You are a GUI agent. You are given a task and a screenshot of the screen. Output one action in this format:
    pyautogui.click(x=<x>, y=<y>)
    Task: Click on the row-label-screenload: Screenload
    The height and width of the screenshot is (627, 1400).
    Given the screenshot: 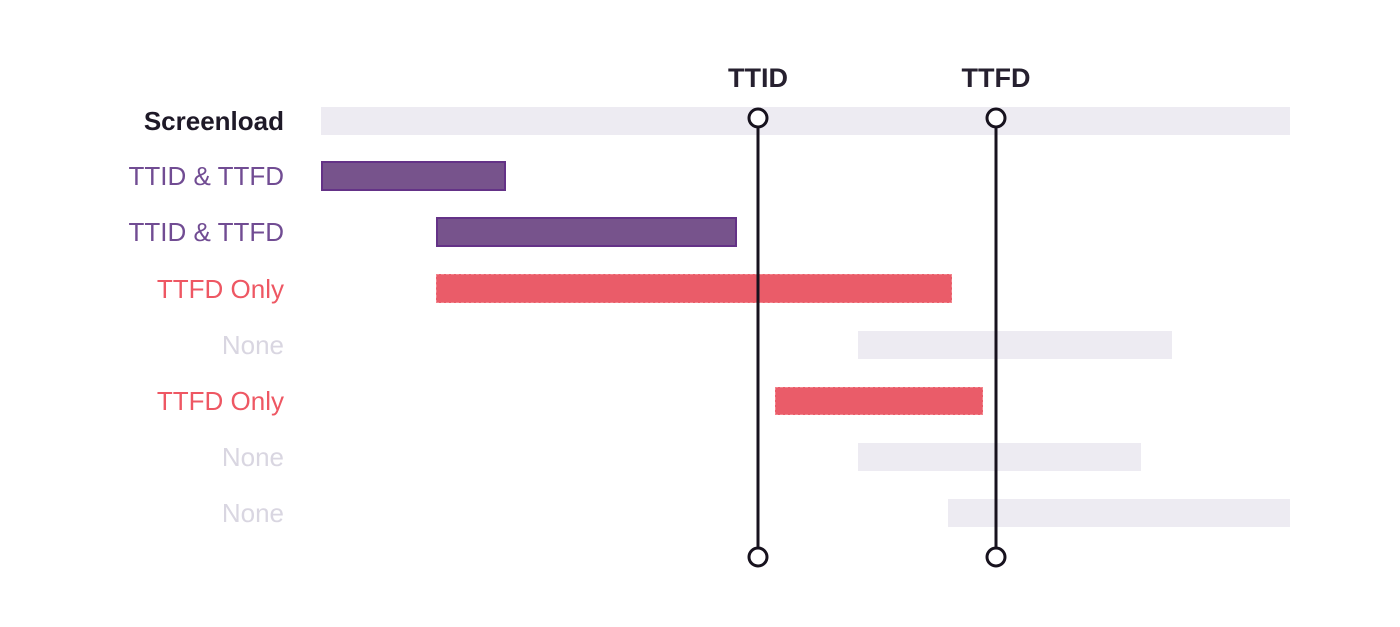 What is the action you would take?
    pyautogui.click(x=213, y=121)
    